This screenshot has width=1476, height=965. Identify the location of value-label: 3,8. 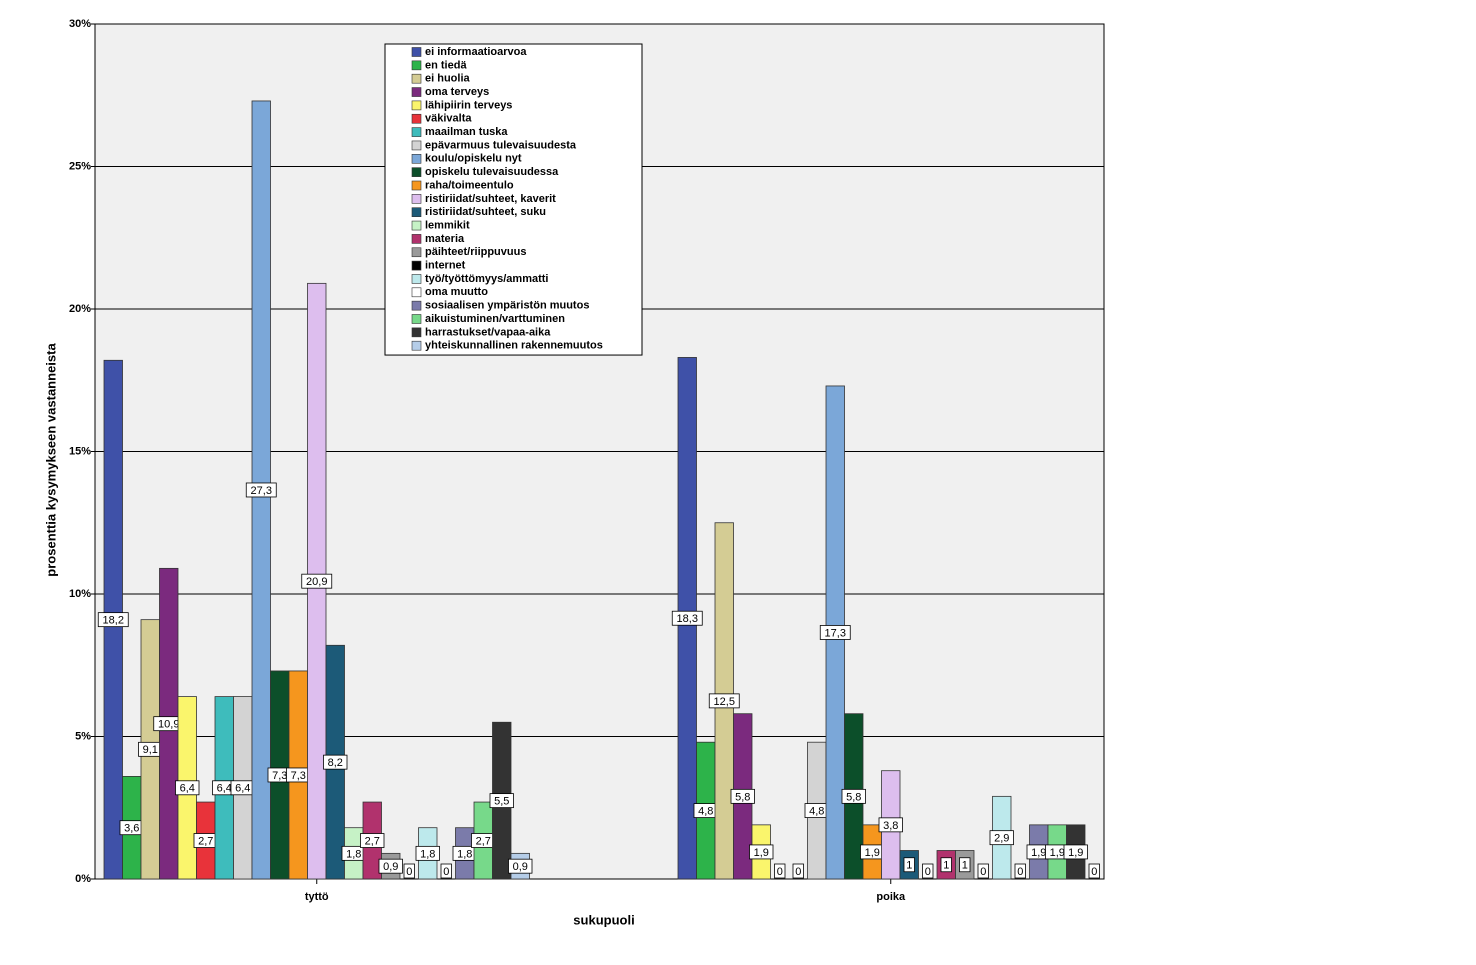
(890, 826).